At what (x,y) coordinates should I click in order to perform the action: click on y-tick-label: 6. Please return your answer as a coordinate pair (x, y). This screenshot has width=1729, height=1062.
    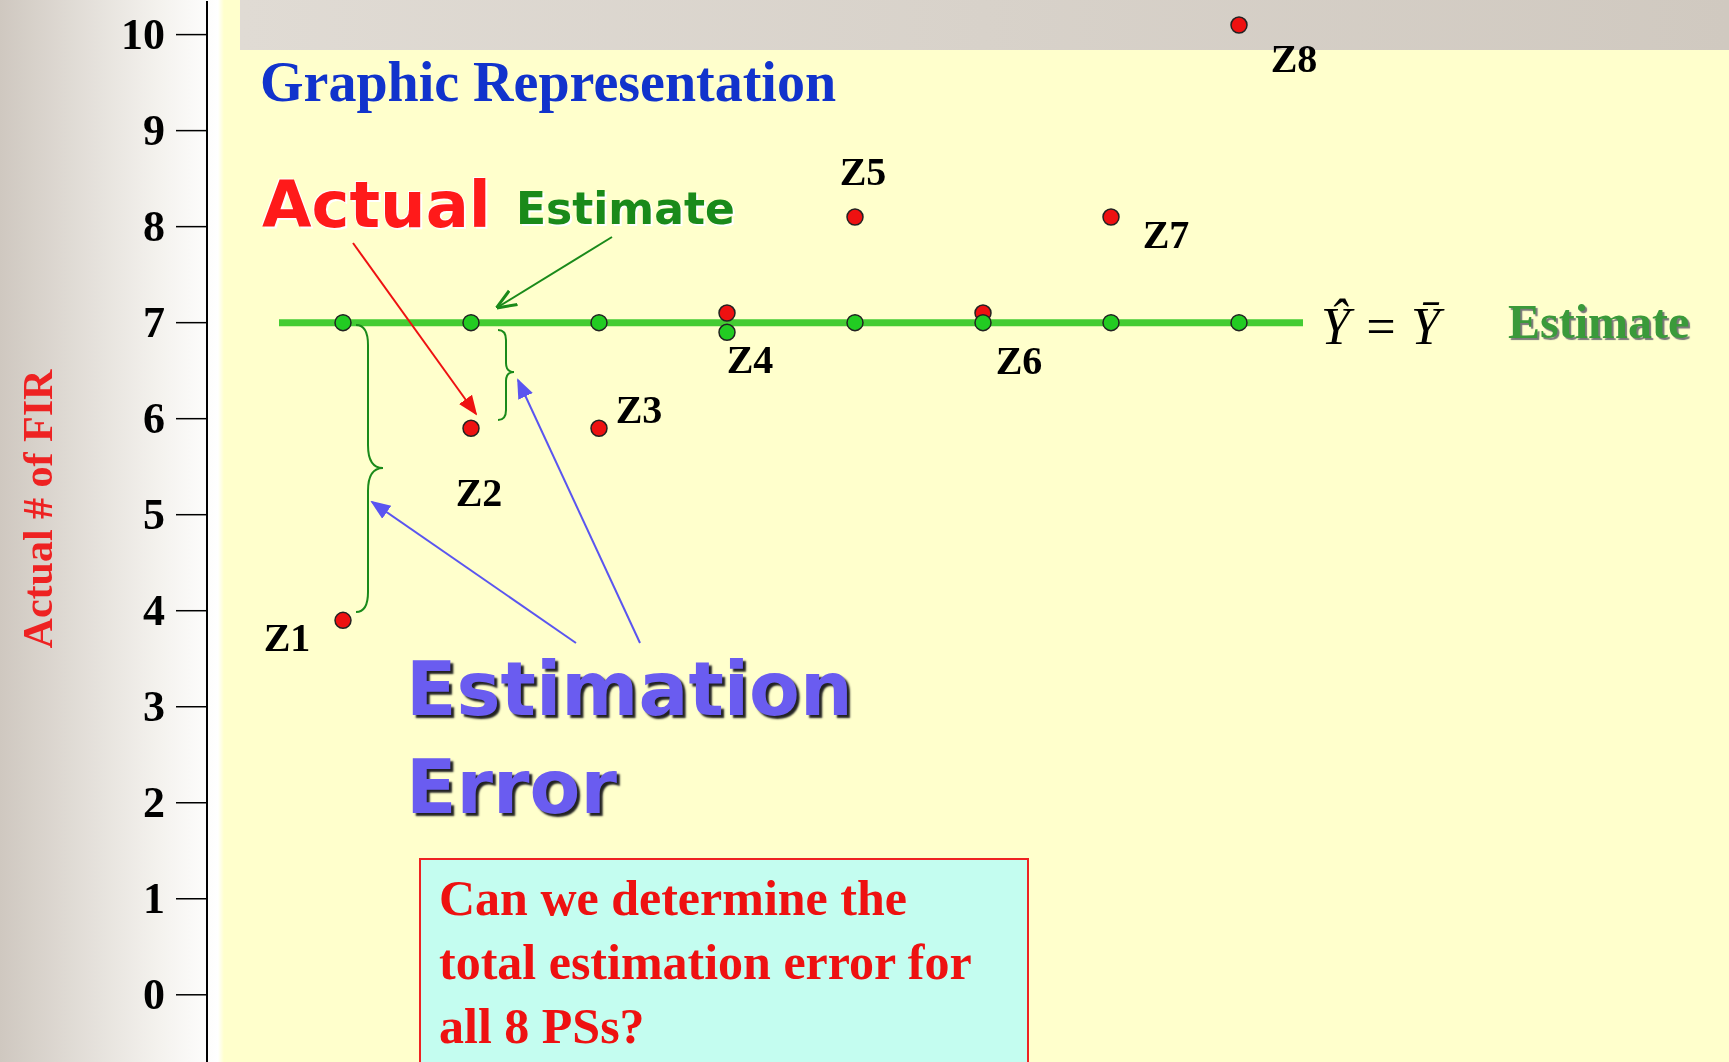
    Looking at the image, I should click on (154, 419).